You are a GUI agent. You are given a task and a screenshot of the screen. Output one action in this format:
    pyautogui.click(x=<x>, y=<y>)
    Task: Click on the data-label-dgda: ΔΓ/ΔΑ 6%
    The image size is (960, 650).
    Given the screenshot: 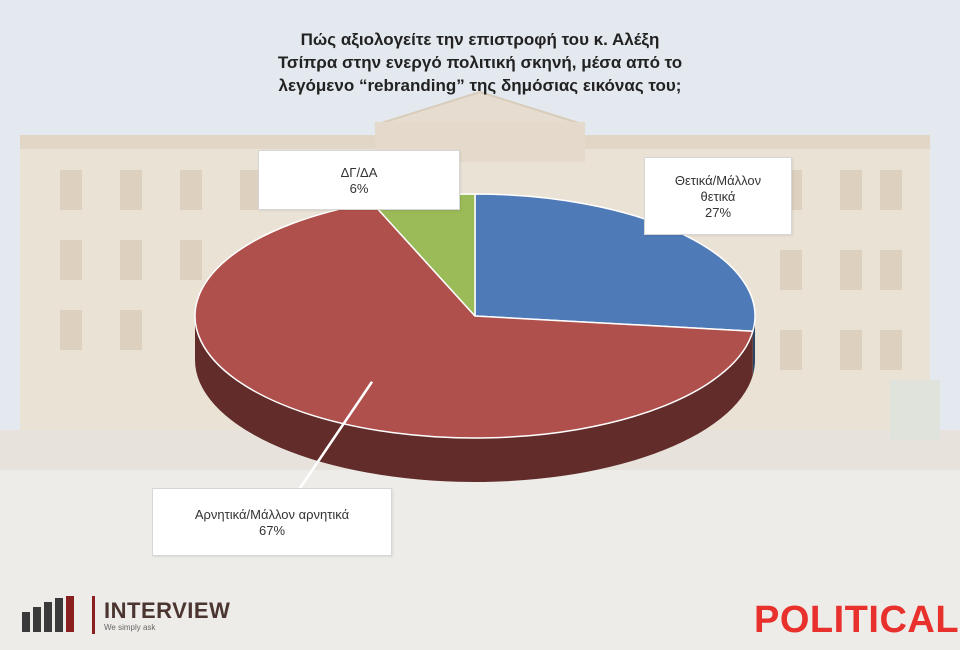 What is the action you would take?
    pyautogui.click(x=359, y=180)
    